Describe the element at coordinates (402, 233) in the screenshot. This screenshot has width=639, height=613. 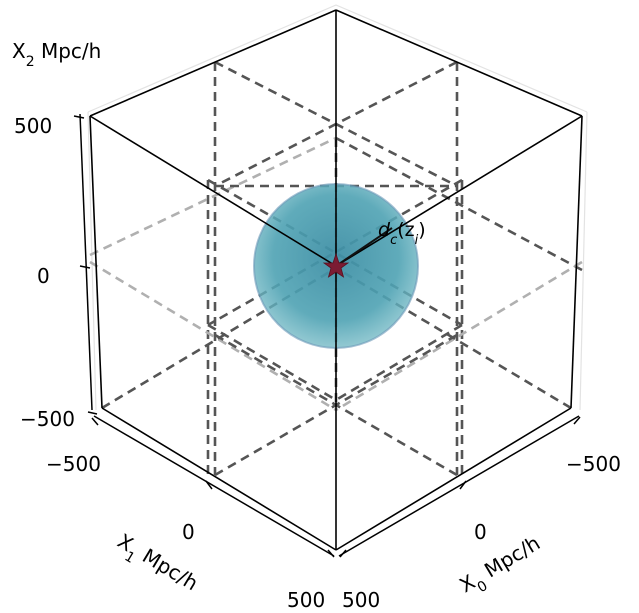
I see `radius-annotation: dc(zi)` at that location.